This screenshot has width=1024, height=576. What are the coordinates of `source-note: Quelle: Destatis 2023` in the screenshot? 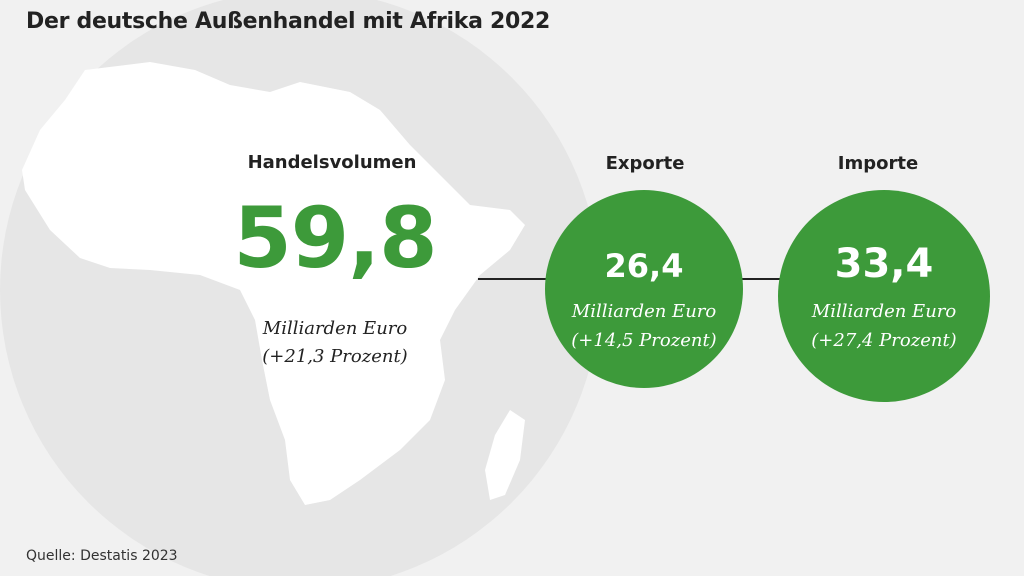 It's located at (102, 556).